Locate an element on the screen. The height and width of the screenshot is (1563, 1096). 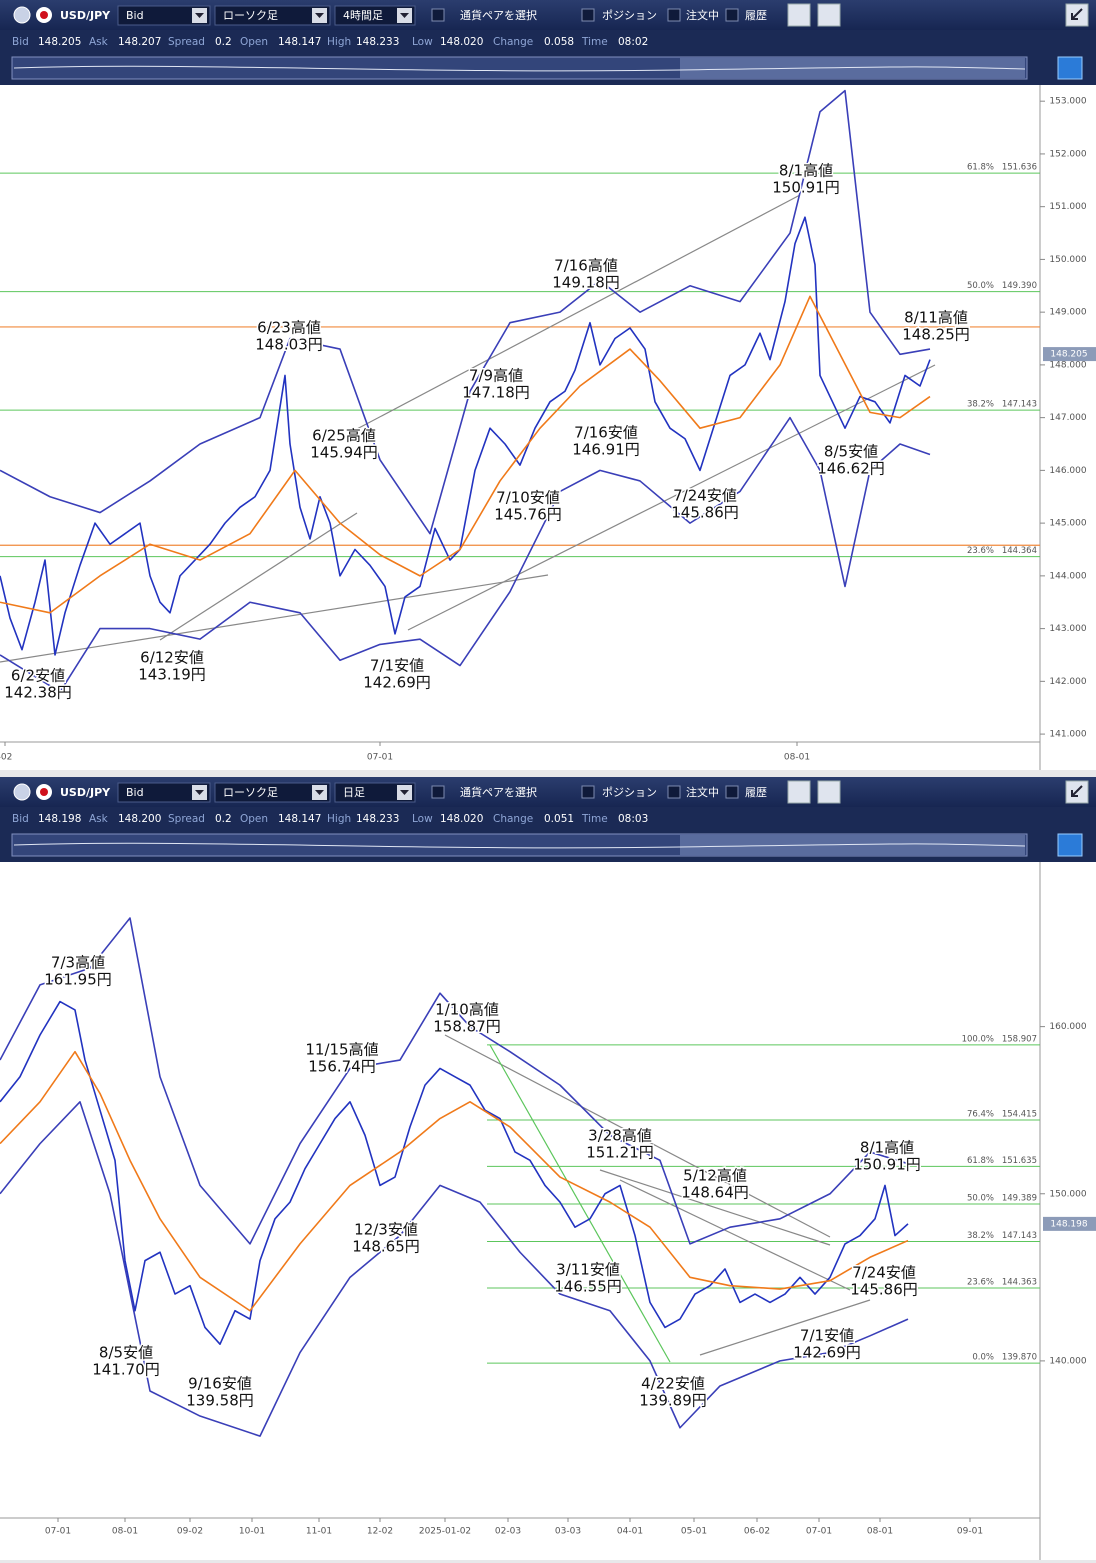
checkbox-label: 履歴 is located at coordinates (756, 792).